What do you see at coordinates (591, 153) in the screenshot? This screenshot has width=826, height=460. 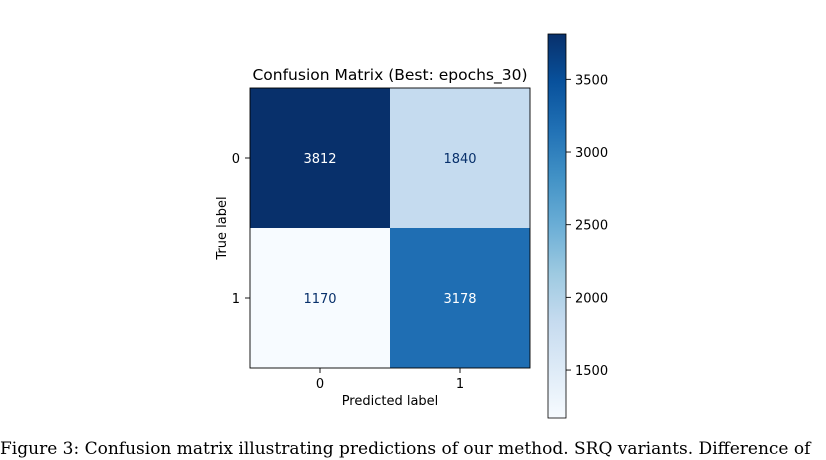 I see `colorbar-tick-label: 3000` at bounding box center [591, 153].